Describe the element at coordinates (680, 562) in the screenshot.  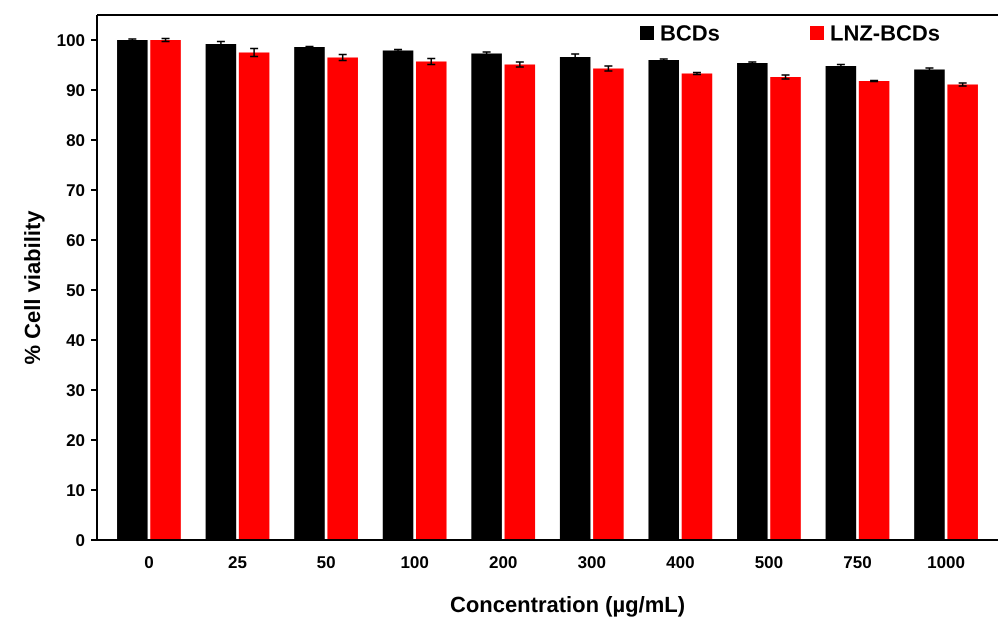
I see `x-tick-label: 400` at that location.